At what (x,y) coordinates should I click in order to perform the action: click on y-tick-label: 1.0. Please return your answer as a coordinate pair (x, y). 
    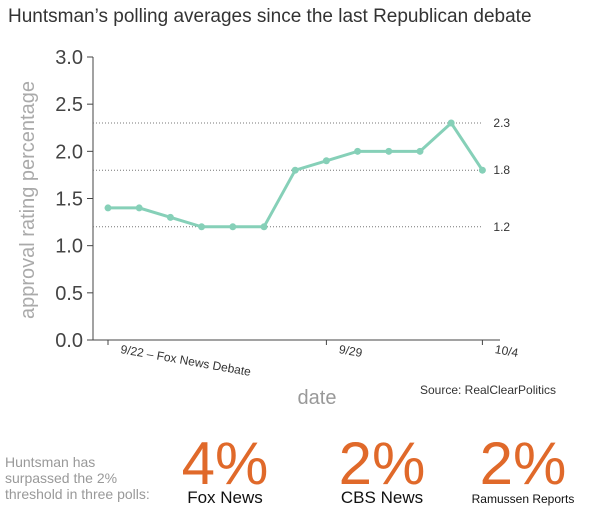
    Looking at the image, I should click on (69, 247).